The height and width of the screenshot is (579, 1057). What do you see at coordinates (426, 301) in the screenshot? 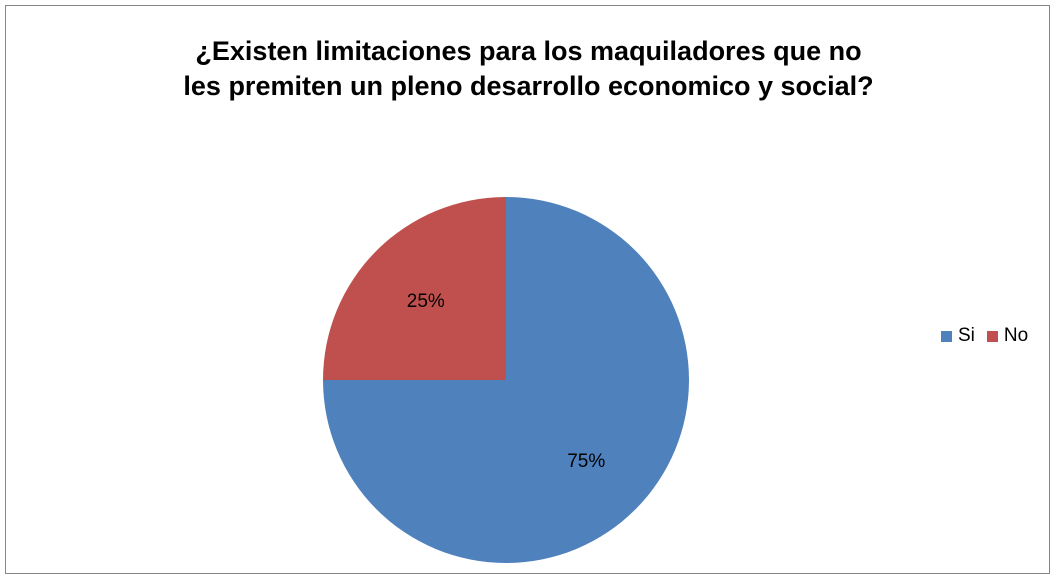
I see `data-label-no: 25%` at bounding box center [426, 301].